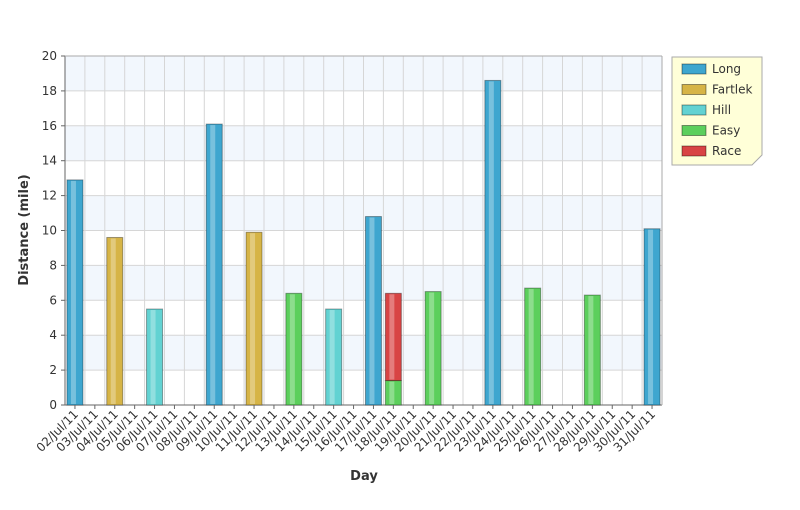  I want to click on y-tick-label: 18, so click(49, 91).